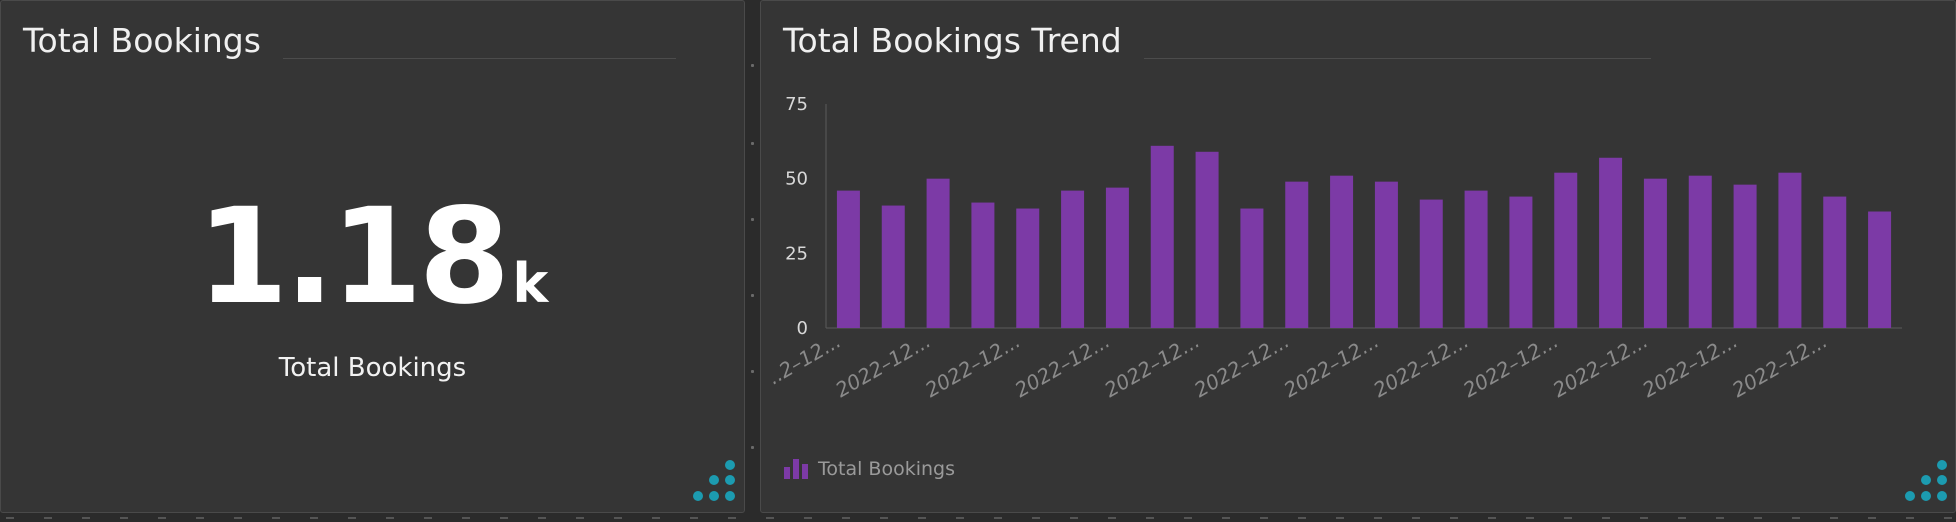 The height and width of the screenshot is (522, 1956). What do you see at coordinates (796, 253) in the screenshot?
I see `y-tick-label: 25` at bounding box center [796, 253].